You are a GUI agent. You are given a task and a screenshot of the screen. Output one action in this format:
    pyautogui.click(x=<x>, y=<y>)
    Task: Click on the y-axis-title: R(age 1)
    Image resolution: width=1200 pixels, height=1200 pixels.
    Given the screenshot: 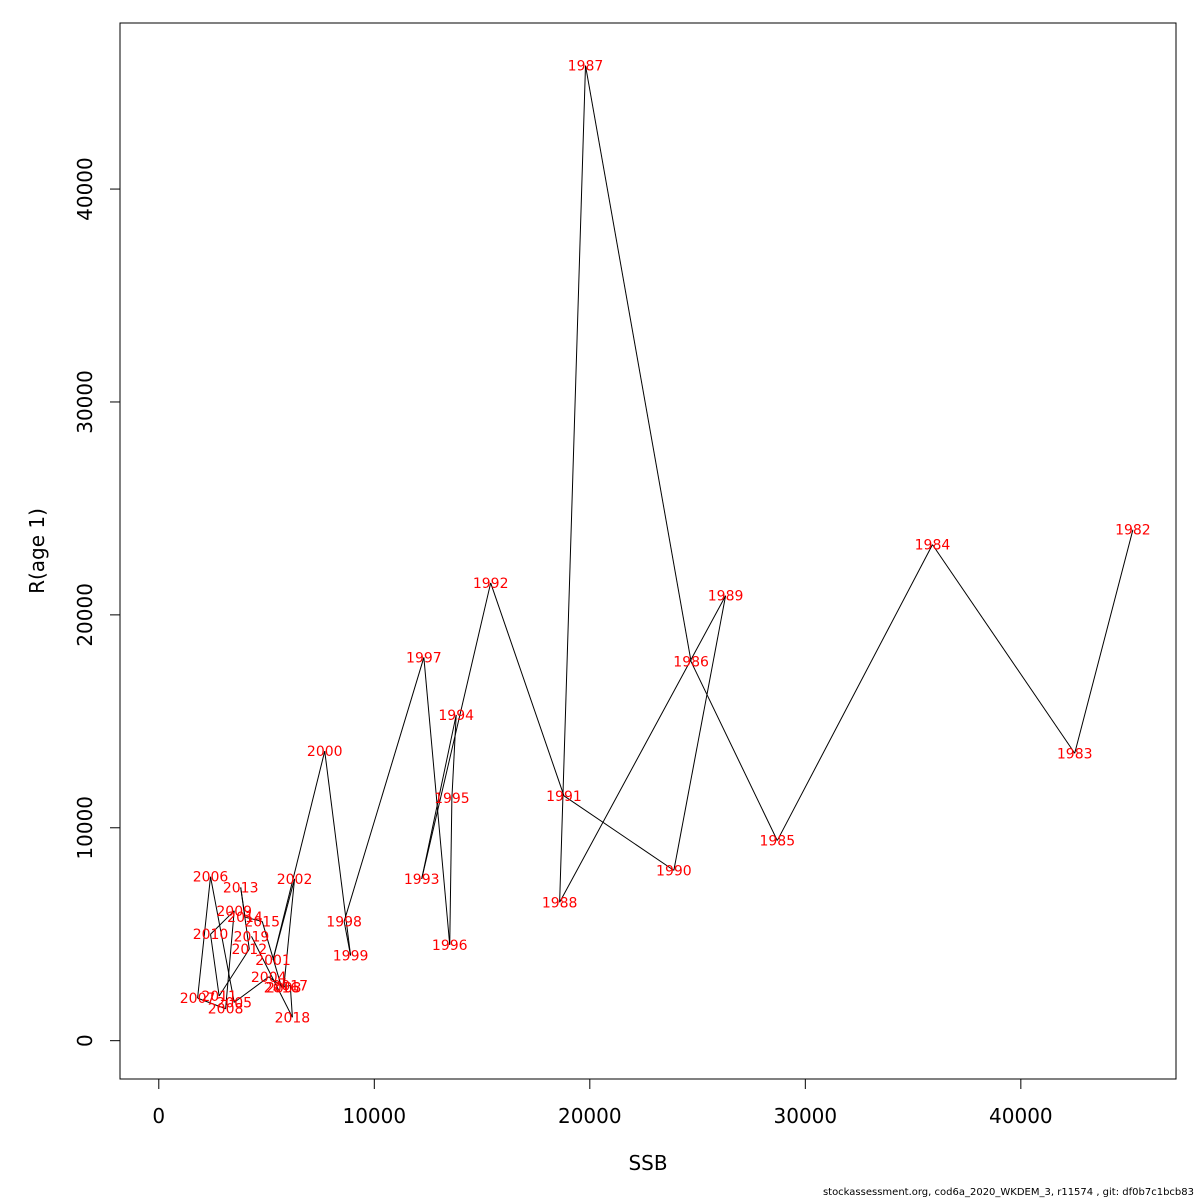 What is the action you would take?
    pyautogui.click(x=37, y=551)
    